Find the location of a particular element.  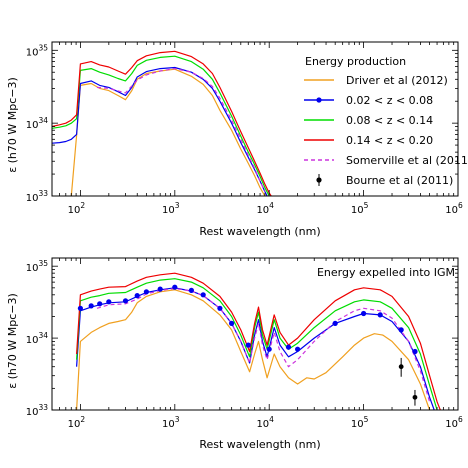

legend-label-2: 0.08 < z < 0.14 is located at coordinates (389, 120).